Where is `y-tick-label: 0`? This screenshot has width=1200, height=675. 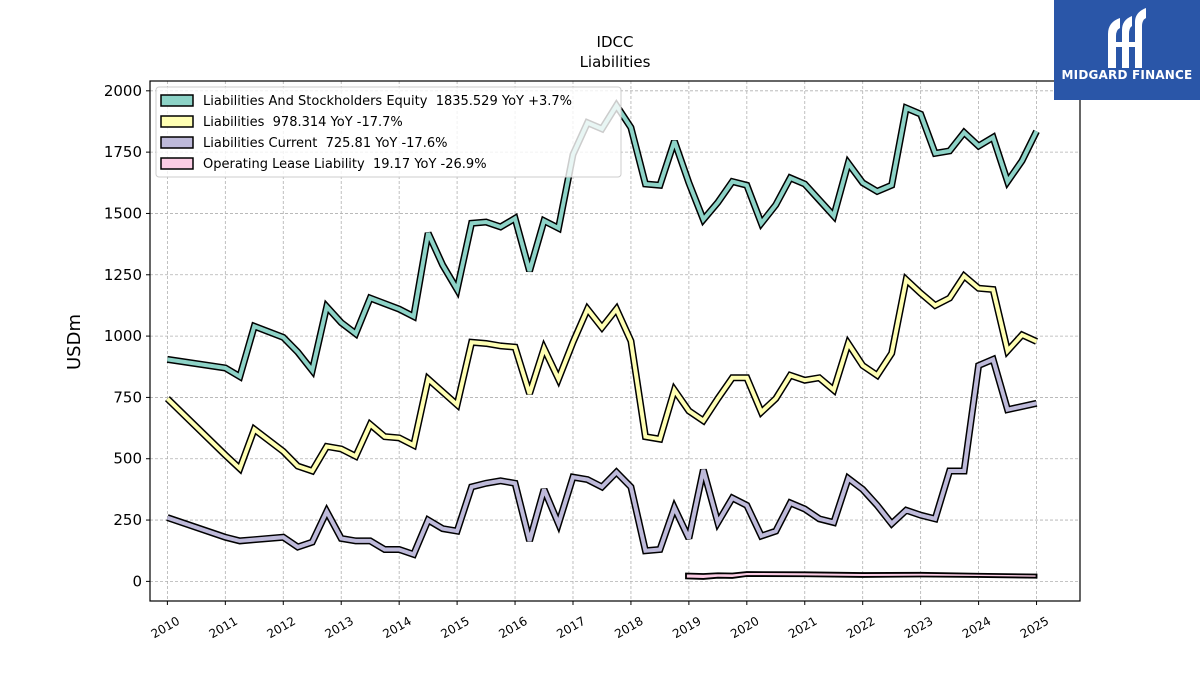 y-tick-label: 0 is located at coordinates (137, 581).